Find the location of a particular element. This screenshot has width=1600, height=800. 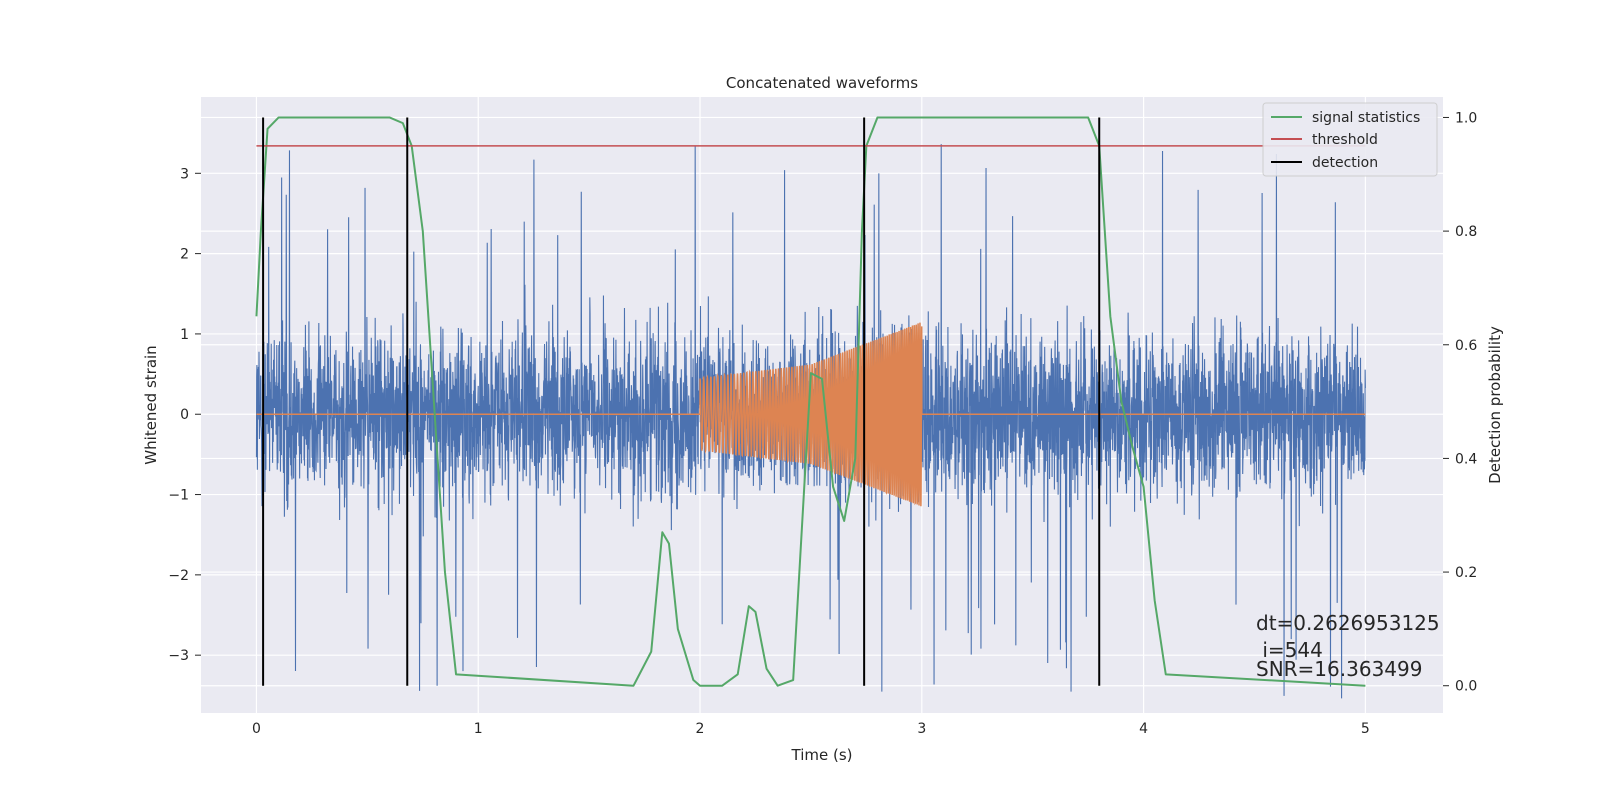

legend: signal statistics threshold detection is located at coordinates (1350, 139).